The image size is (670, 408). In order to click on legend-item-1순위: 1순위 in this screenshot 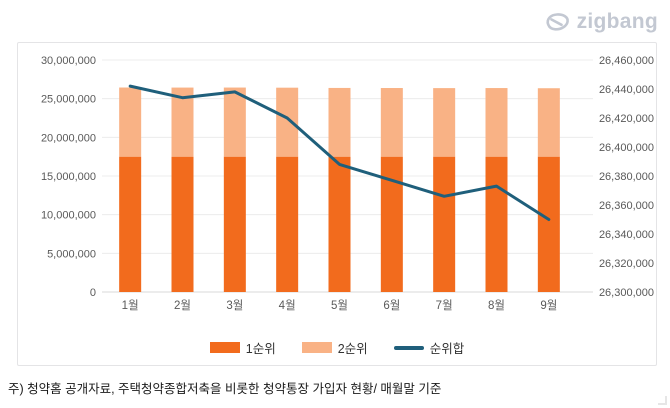, I will do `click(242, 347)`.